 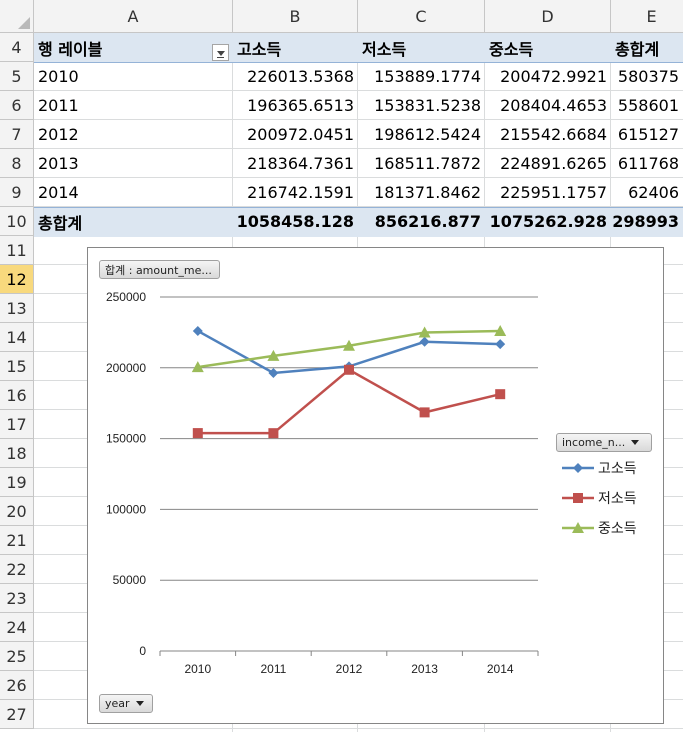 What do you see at coordinates (617, 499) in the screenshot?
I see `legend-label: 저소득` at bounding box center [617, 499].